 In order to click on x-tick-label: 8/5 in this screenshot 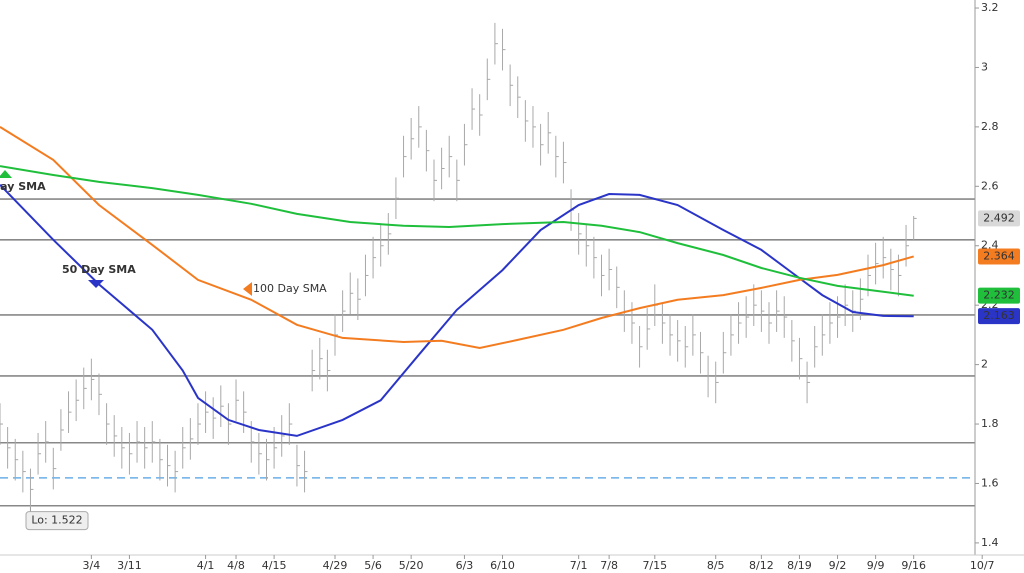, I will do `click(716, 565)`.